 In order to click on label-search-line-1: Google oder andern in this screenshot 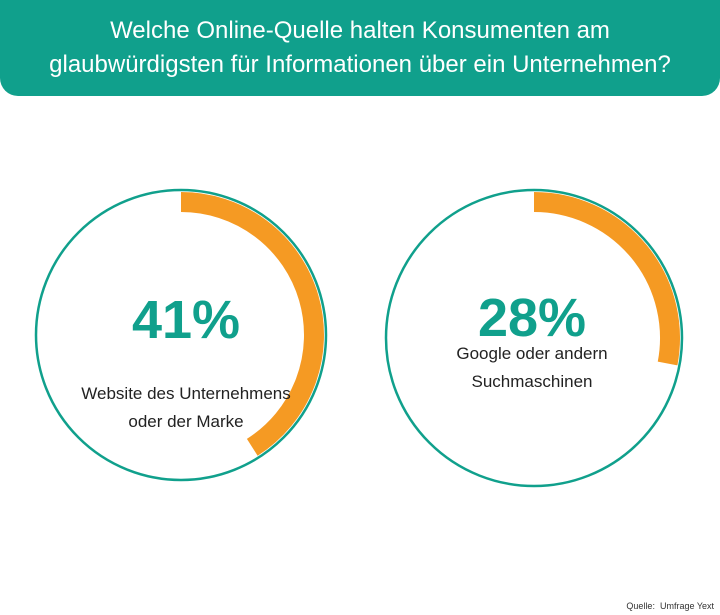, I will do `click(532, 353)`.